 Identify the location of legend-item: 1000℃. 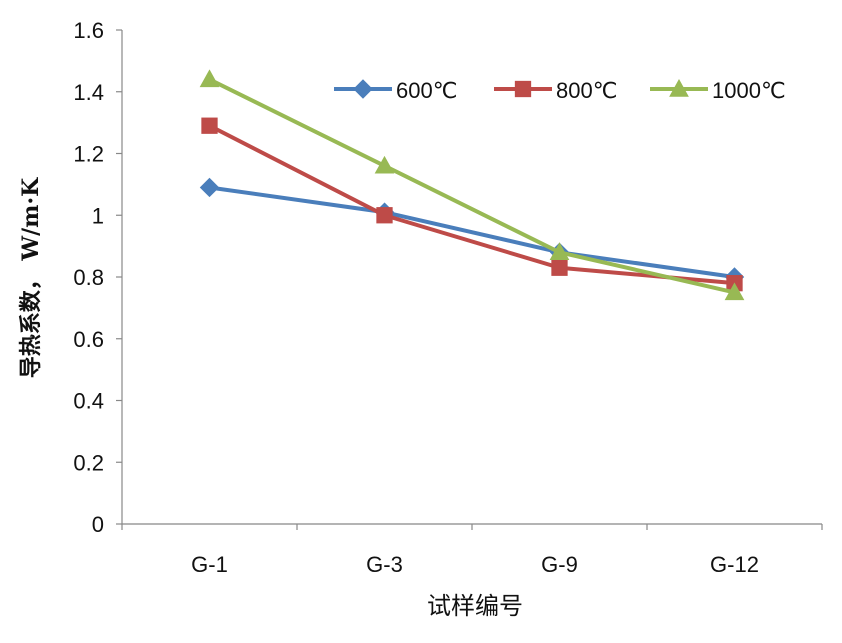
(718, 90).